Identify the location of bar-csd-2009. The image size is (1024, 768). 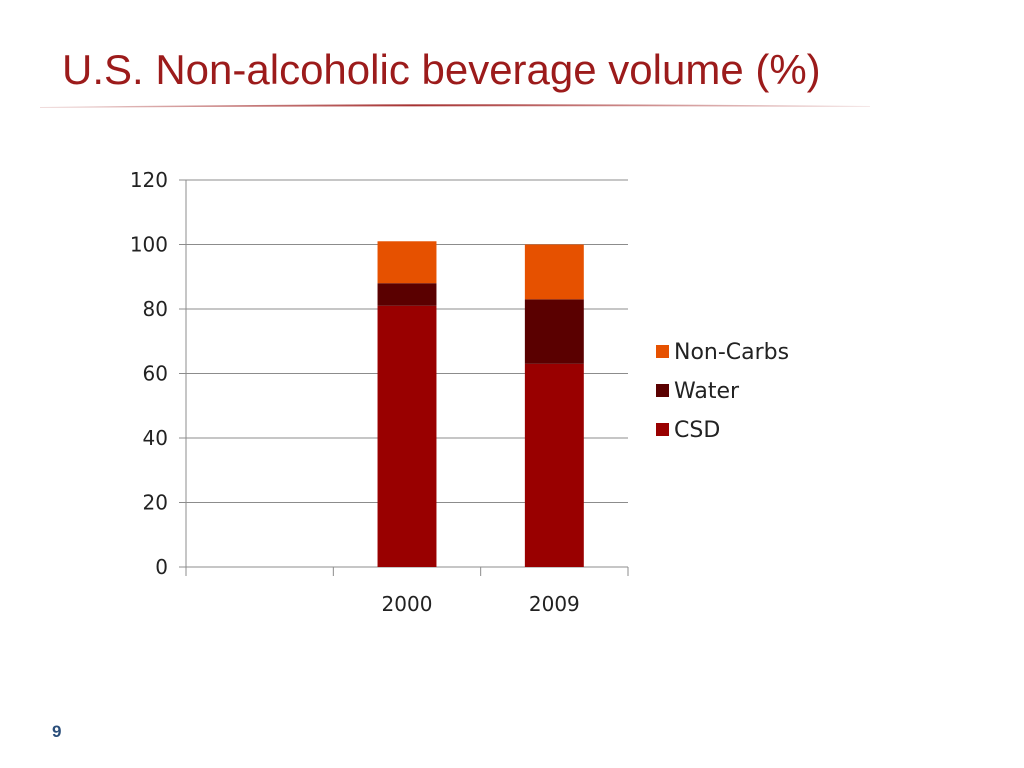
(554, 465).